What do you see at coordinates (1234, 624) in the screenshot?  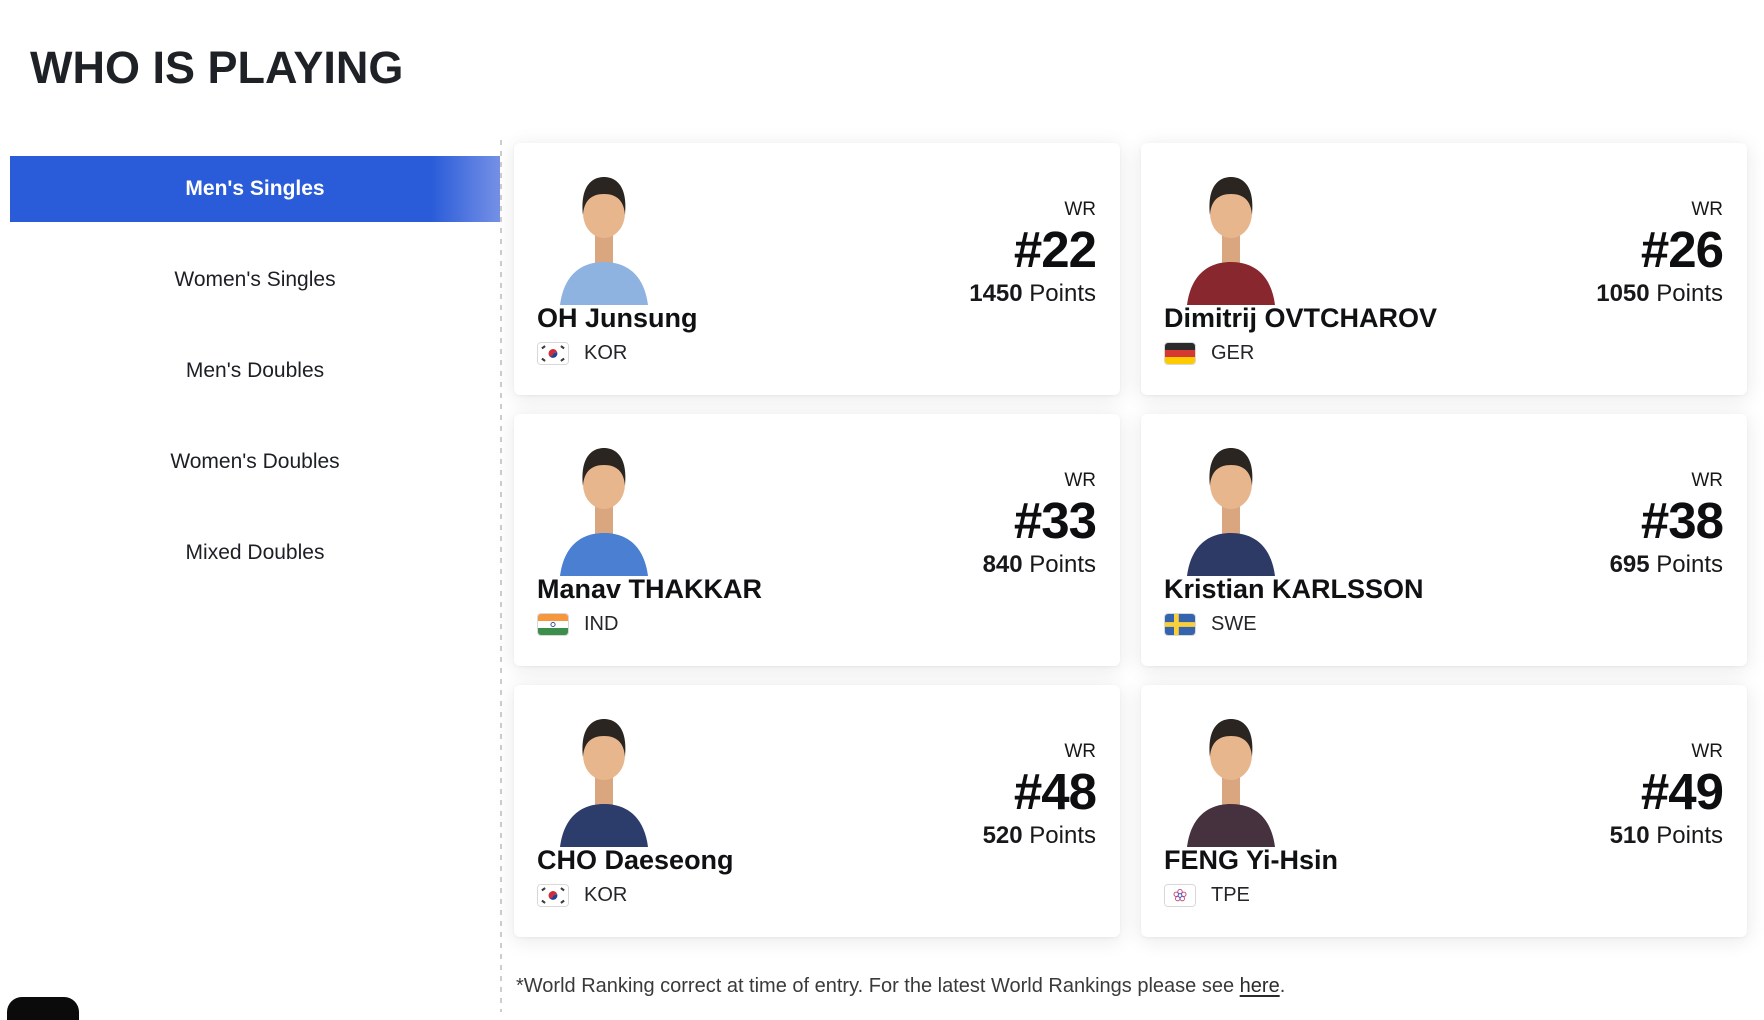 I see `country-code: SWE` at bounding box center [1234, 624].